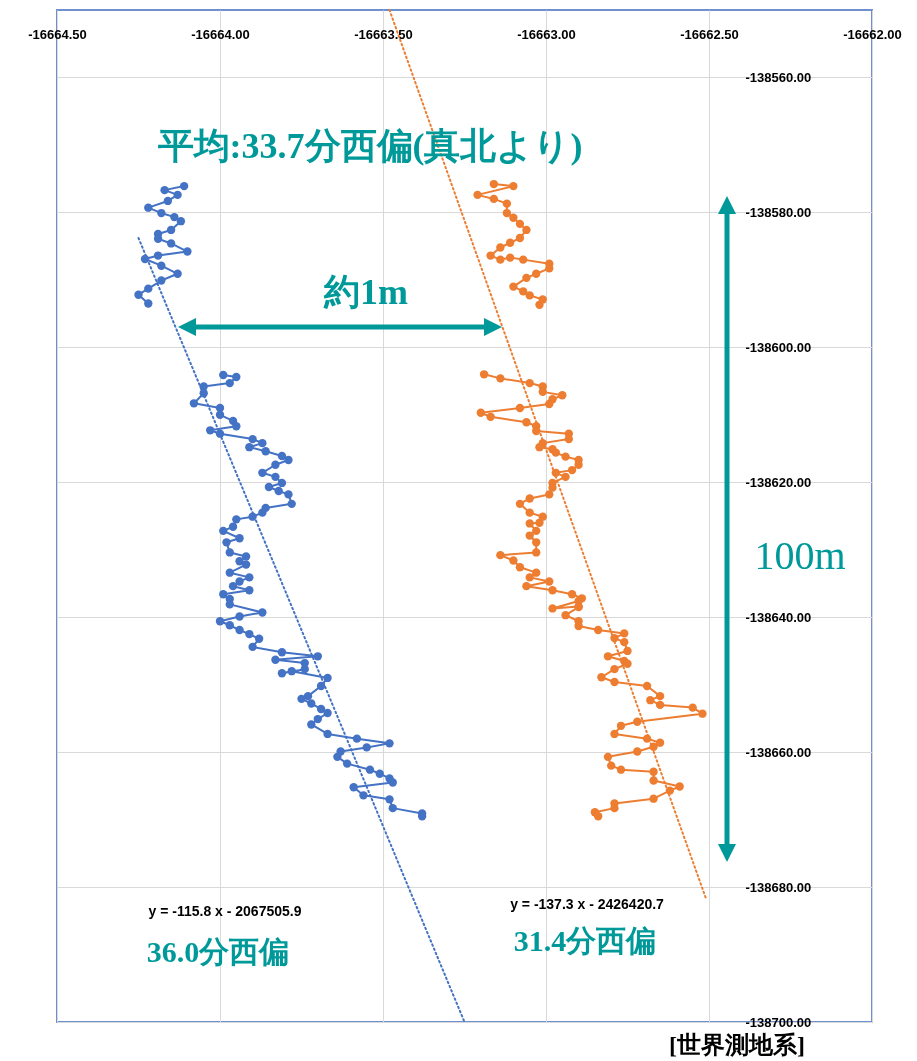 The image size is (917, 1061). I want to click on annotation: 約1m, so click(365, 292).